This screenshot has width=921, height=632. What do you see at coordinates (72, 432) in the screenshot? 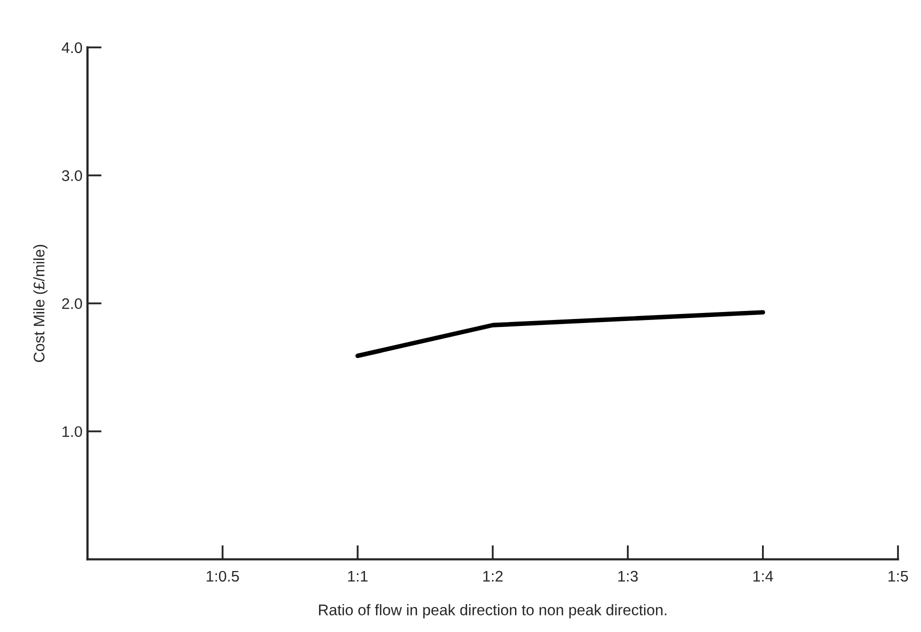
I see `y-tick-label: 1.0` at bounding box center [72, 432].